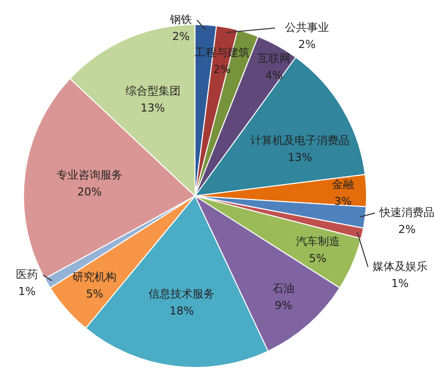 Image resolution: width=434 pixels, height=371 pixels. What do you see at coordinates (343, 201) in the screenshot?
I see `data-label: 3%` at bounding box center [343, 201].